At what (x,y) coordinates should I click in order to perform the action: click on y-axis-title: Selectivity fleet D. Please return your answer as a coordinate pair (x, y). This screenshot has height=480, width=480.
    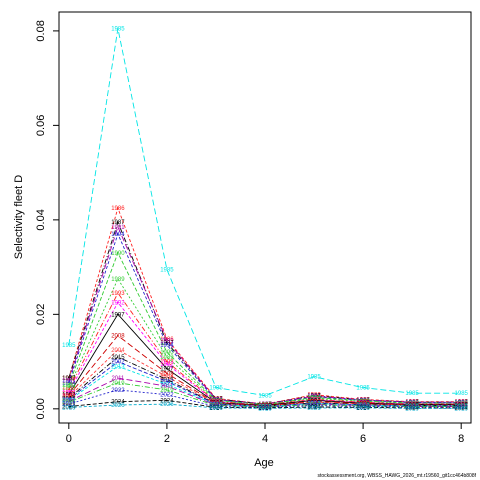
    Looking at the image, I should click on (19, 217).